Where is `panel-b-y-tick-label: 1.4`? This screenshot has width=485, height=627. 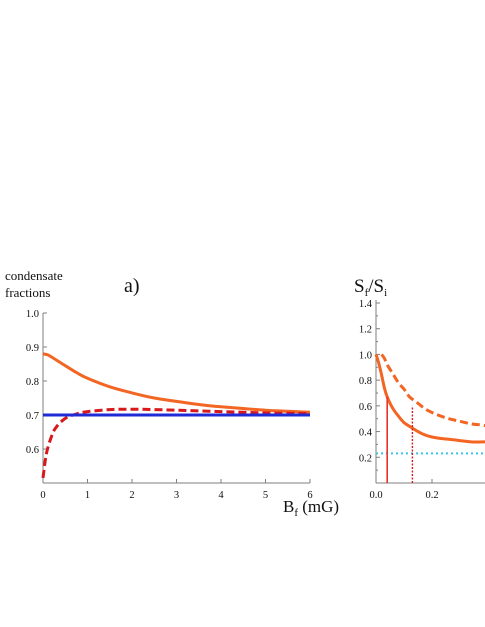 panel-b-y-tick-label: 1.4 is located at coordinates (366, 304).